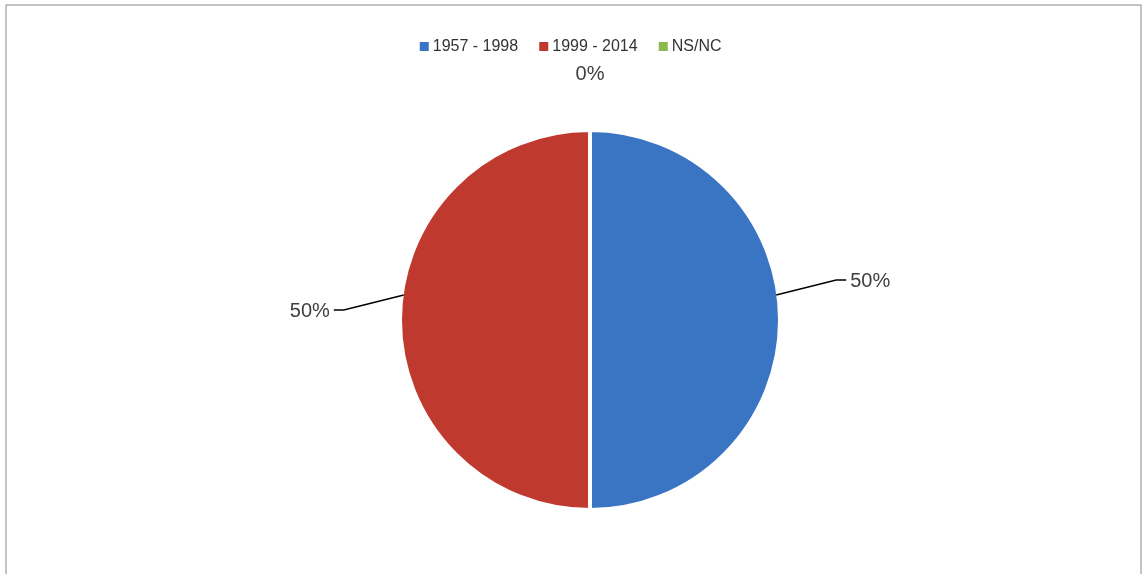  Describe the element at coordinates (696, 45) in the screenshot. I see `legend-label: NS/NC` at that location.